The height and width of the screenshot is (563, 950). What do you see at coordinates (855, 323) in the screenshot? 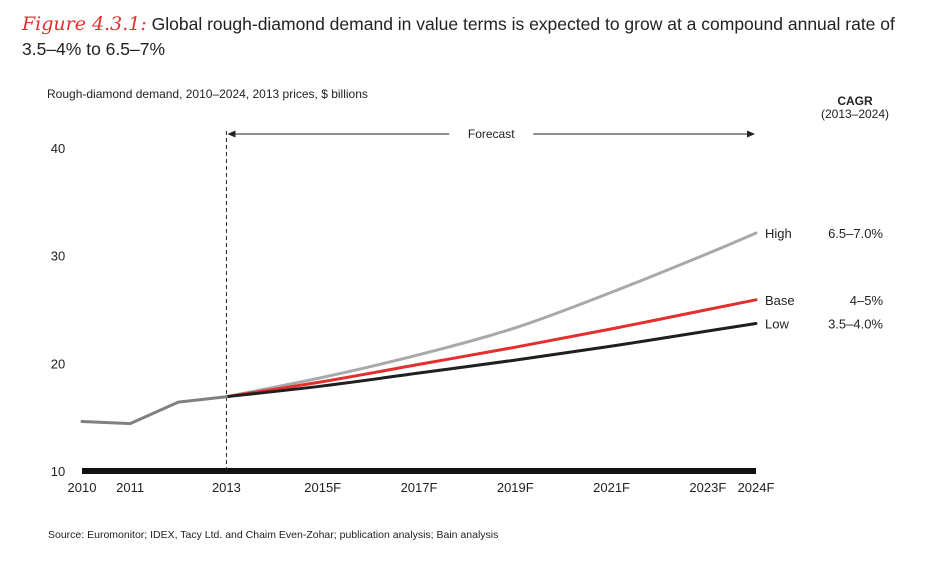
I see `cagr-value-low: 3.5–4.0%` at bounding box center [855, 323].